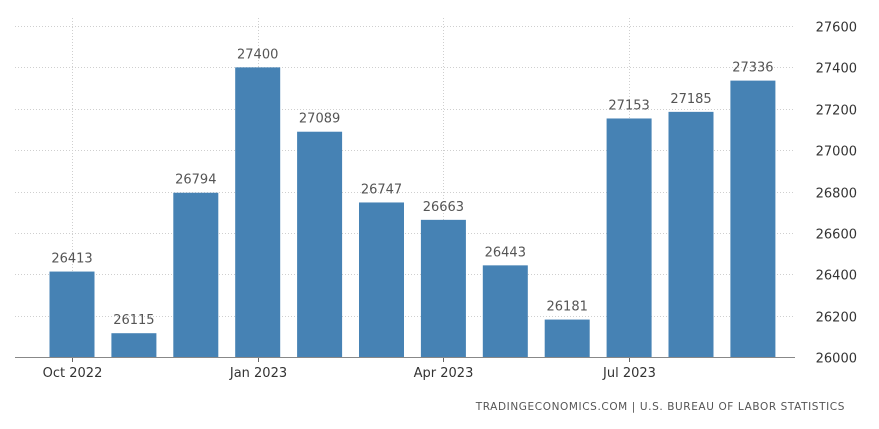 The image size is (879, 429). I want to click on x-tick-label: Apr 2023, so click(444, 373).